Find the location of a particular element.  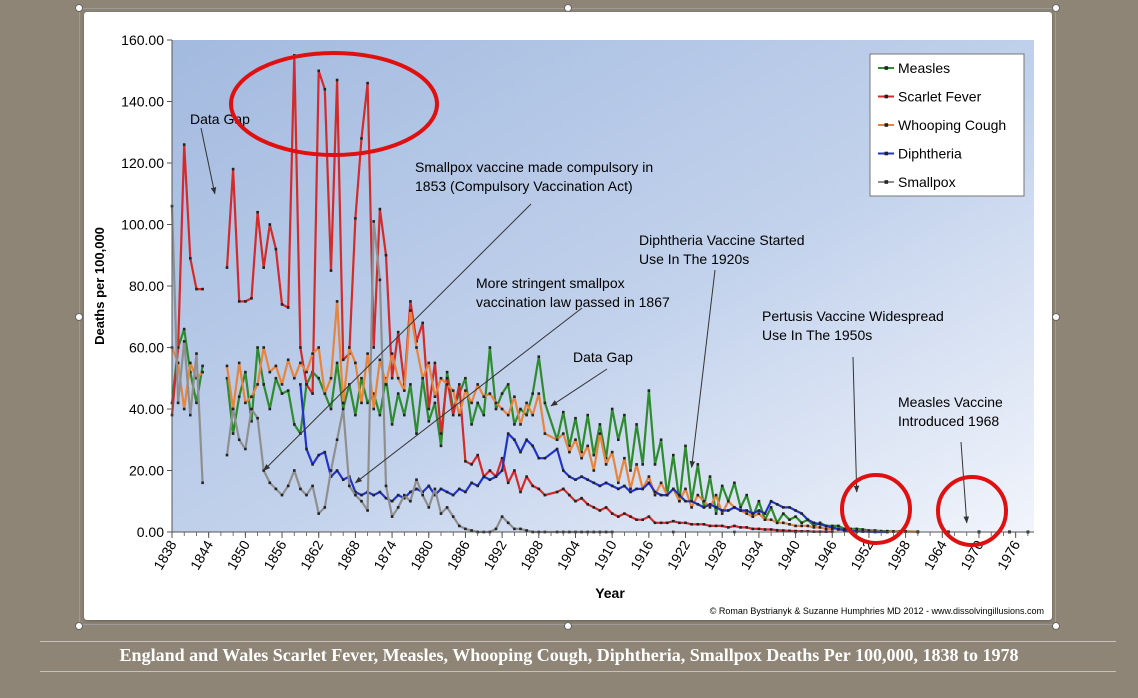

caption-rule-top is located at coordinates (578, 641).